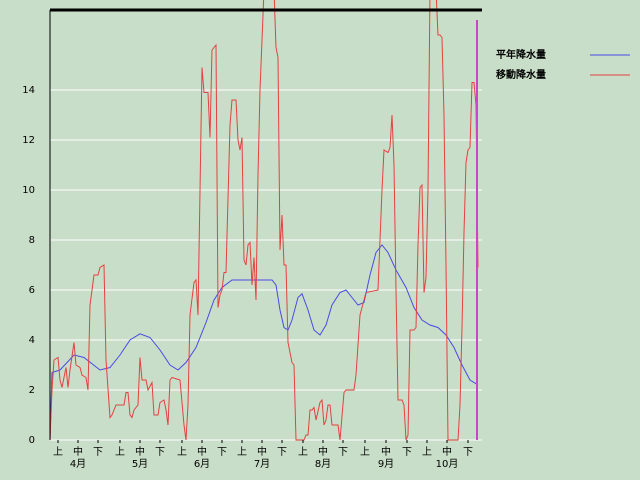  Describe the element at coordinates (262, 464) in the screenshot. I see `month-label: 7月` at that location.